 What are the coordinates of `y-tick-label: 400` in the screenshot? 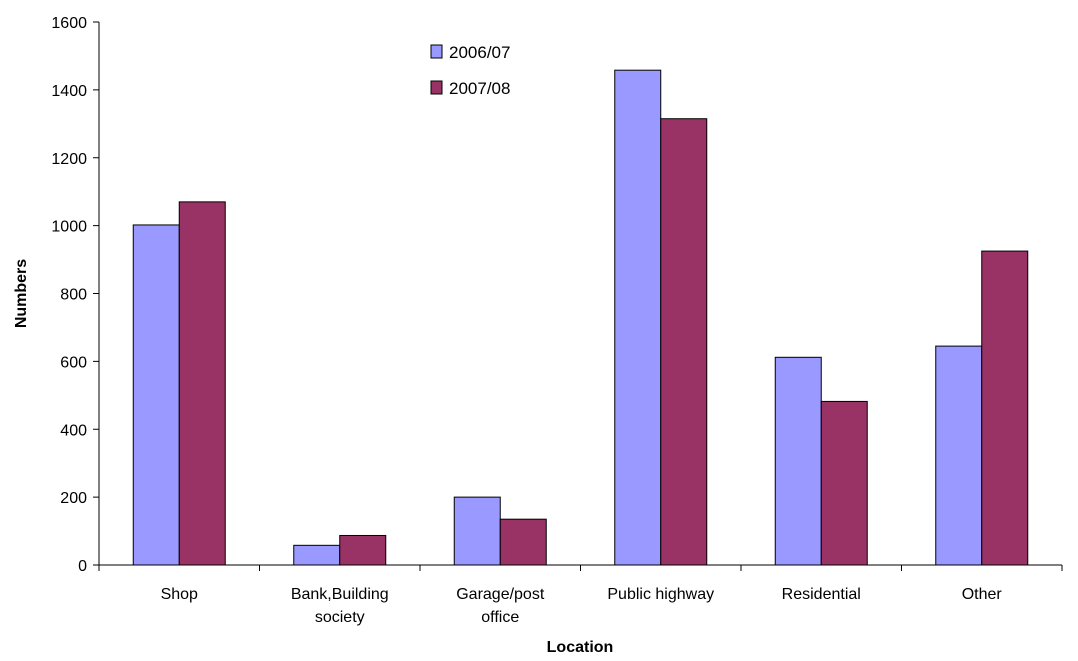 It's located at (73, 430).